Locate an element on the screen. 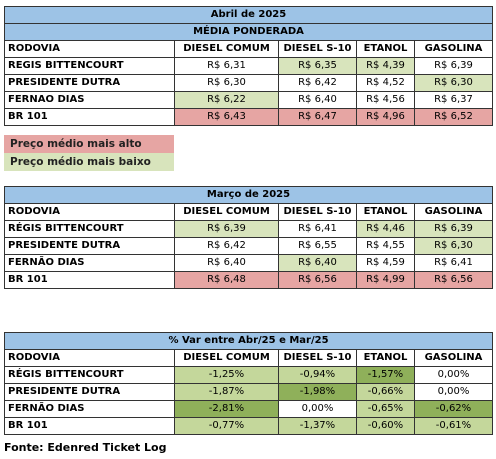  value-cell: R$ 6,48 is located at coordinates (226, 280).